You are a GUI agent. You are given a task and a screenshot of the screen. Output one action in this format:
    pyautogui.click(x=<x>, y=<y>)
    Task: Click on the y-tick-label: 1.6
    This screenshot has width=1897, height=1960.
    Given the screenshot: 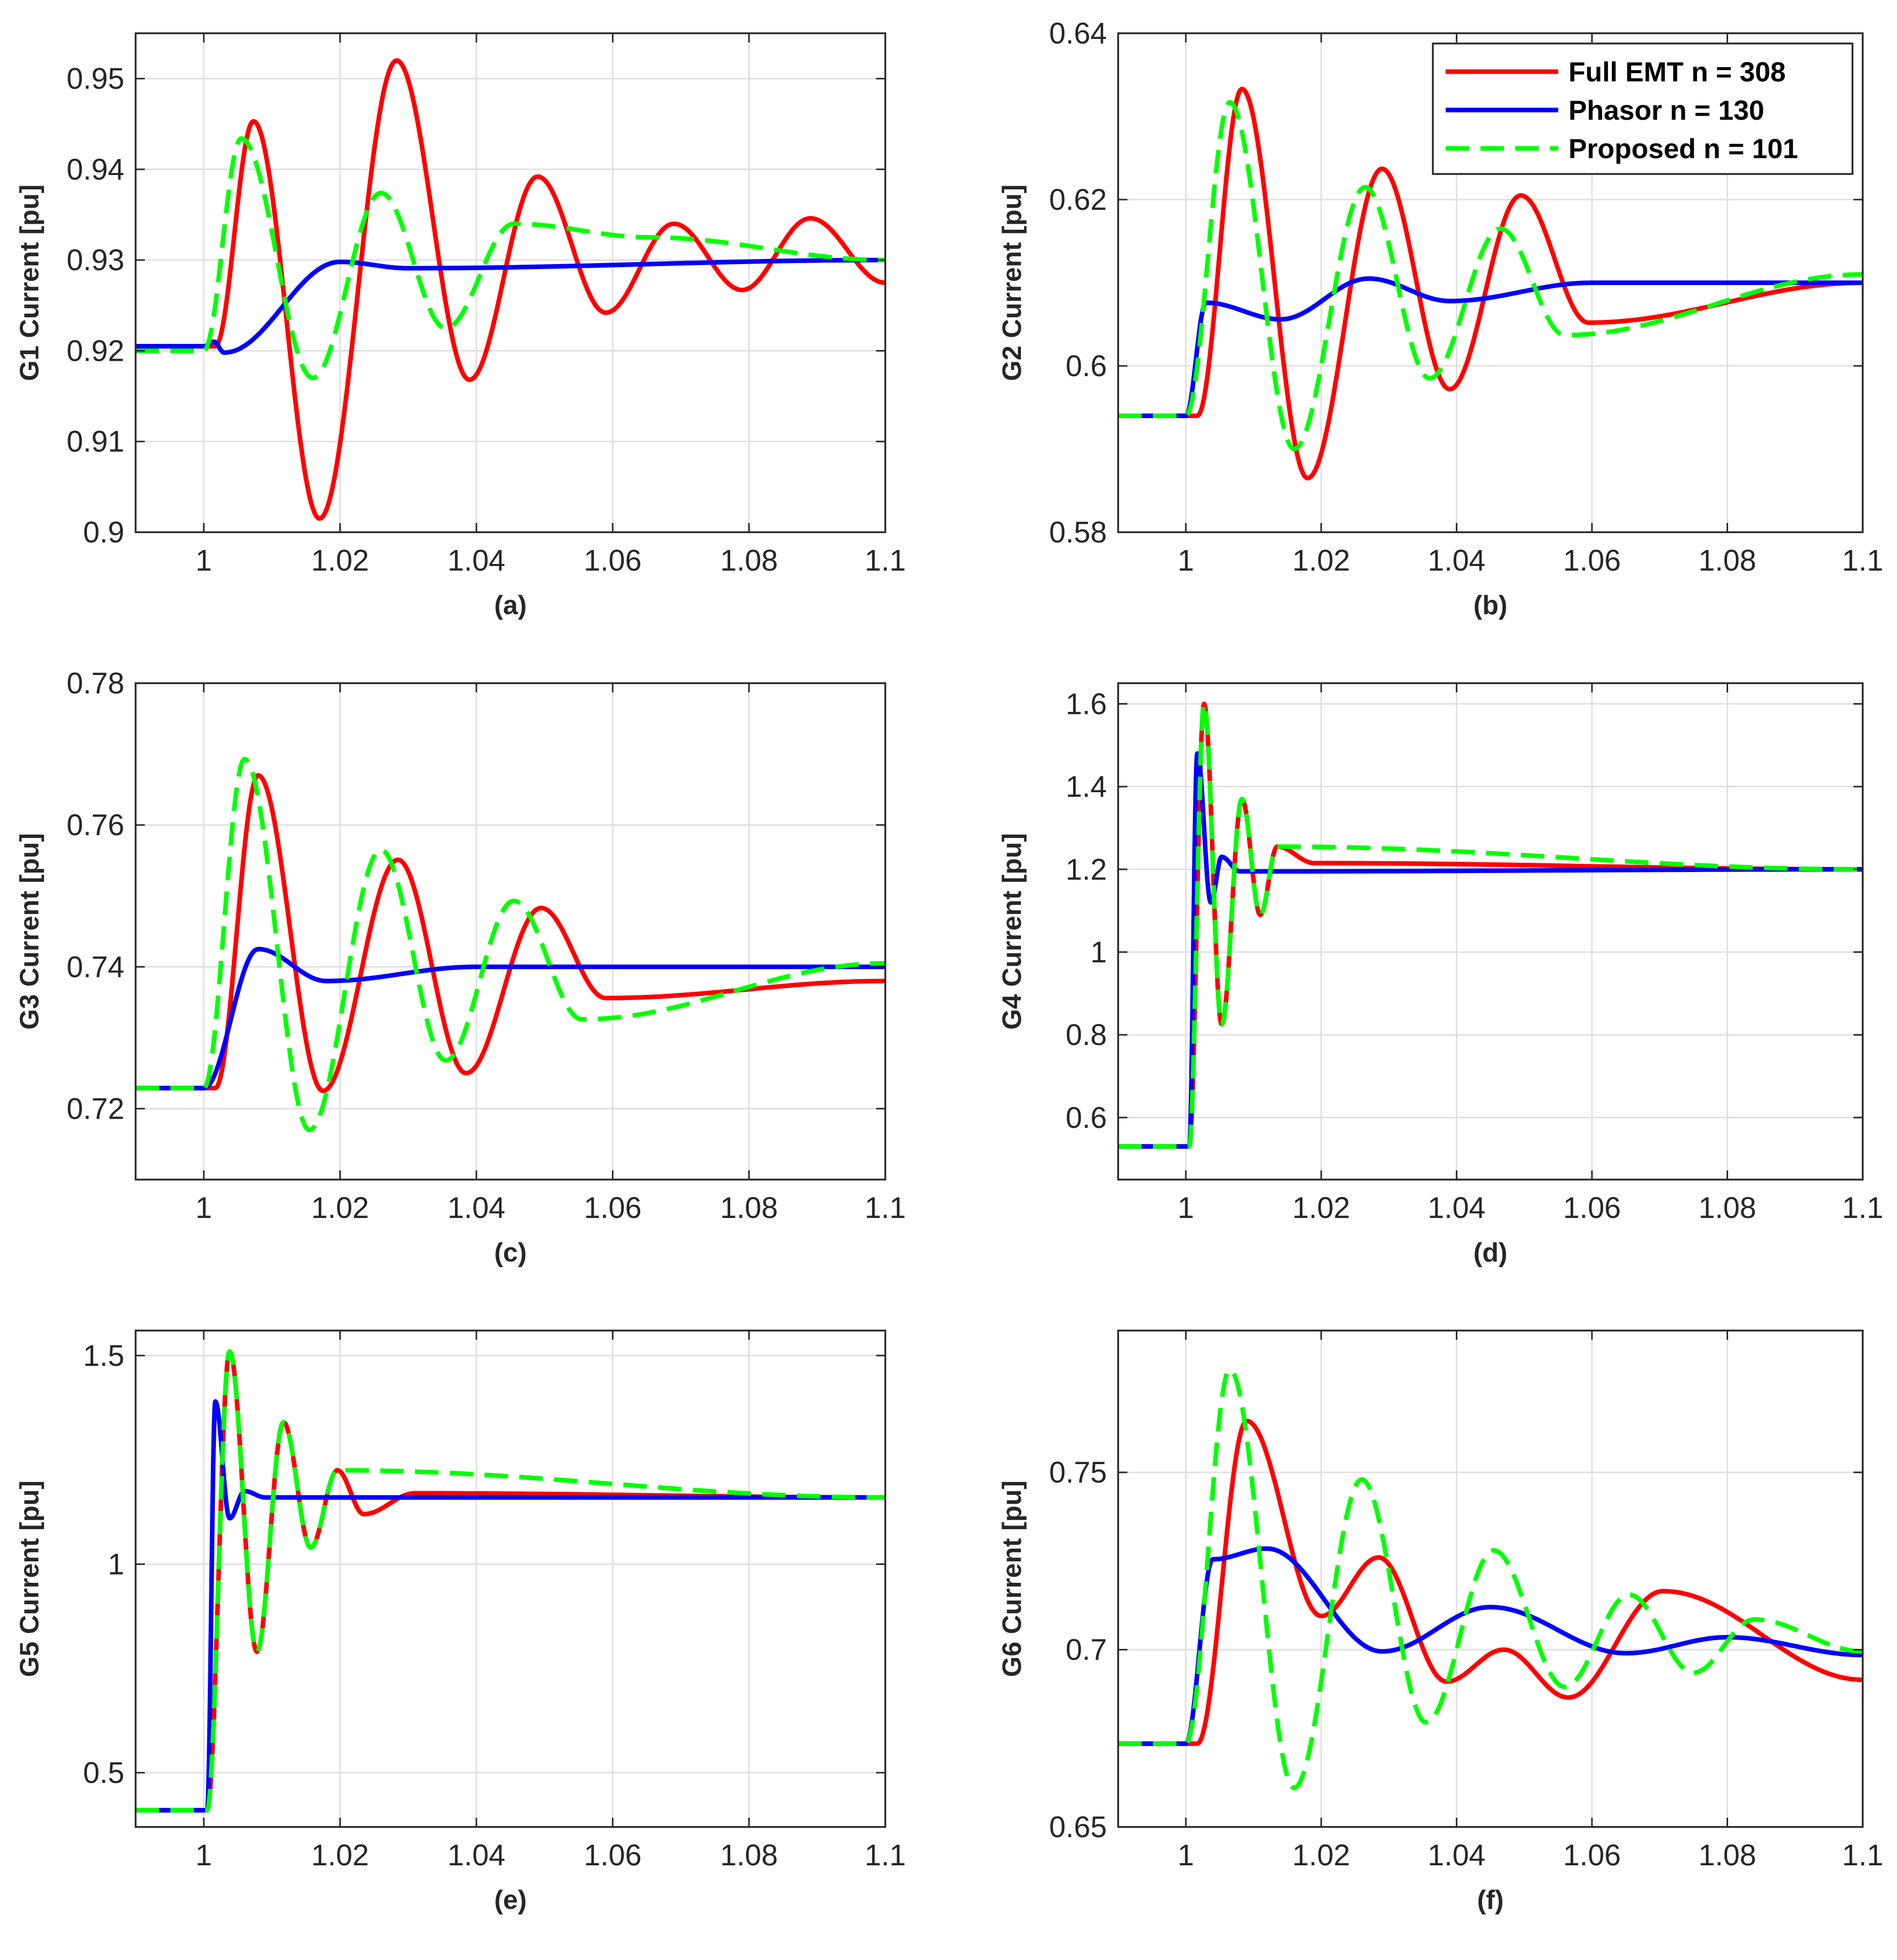 What is the action you would take?
    pyautogui.click(x=1086, y=704)
    